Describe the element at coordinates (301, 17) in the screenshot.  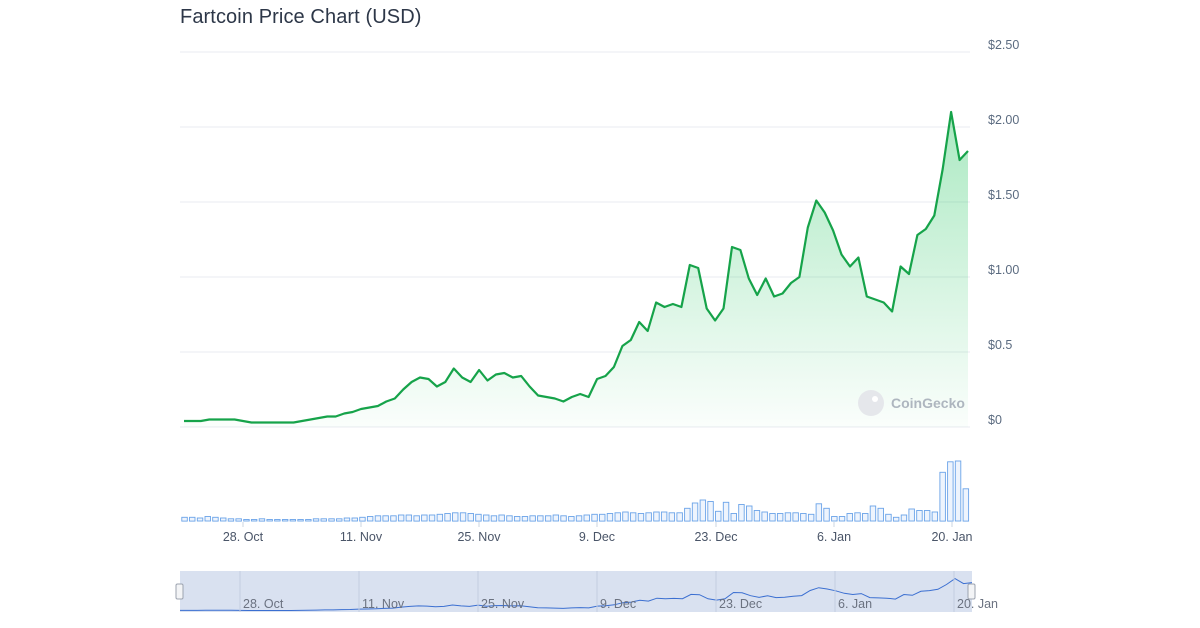
I see `chart-title: Fartcoin Price Chart (USD)` at that location.